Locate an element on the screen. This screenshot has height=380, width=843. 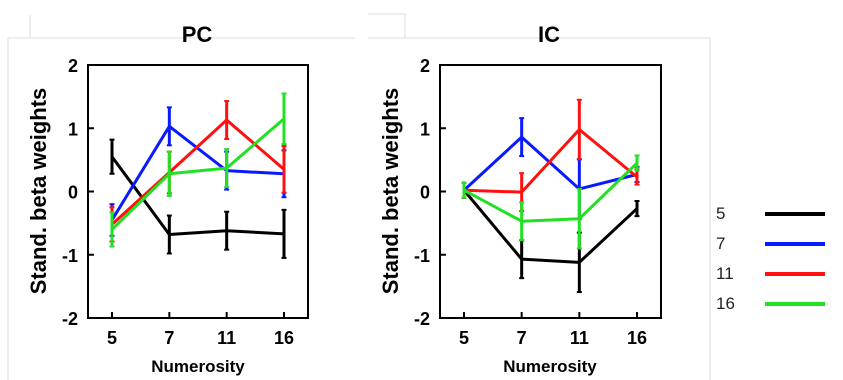
chart-title: PC is located at coordinates (197, 34).